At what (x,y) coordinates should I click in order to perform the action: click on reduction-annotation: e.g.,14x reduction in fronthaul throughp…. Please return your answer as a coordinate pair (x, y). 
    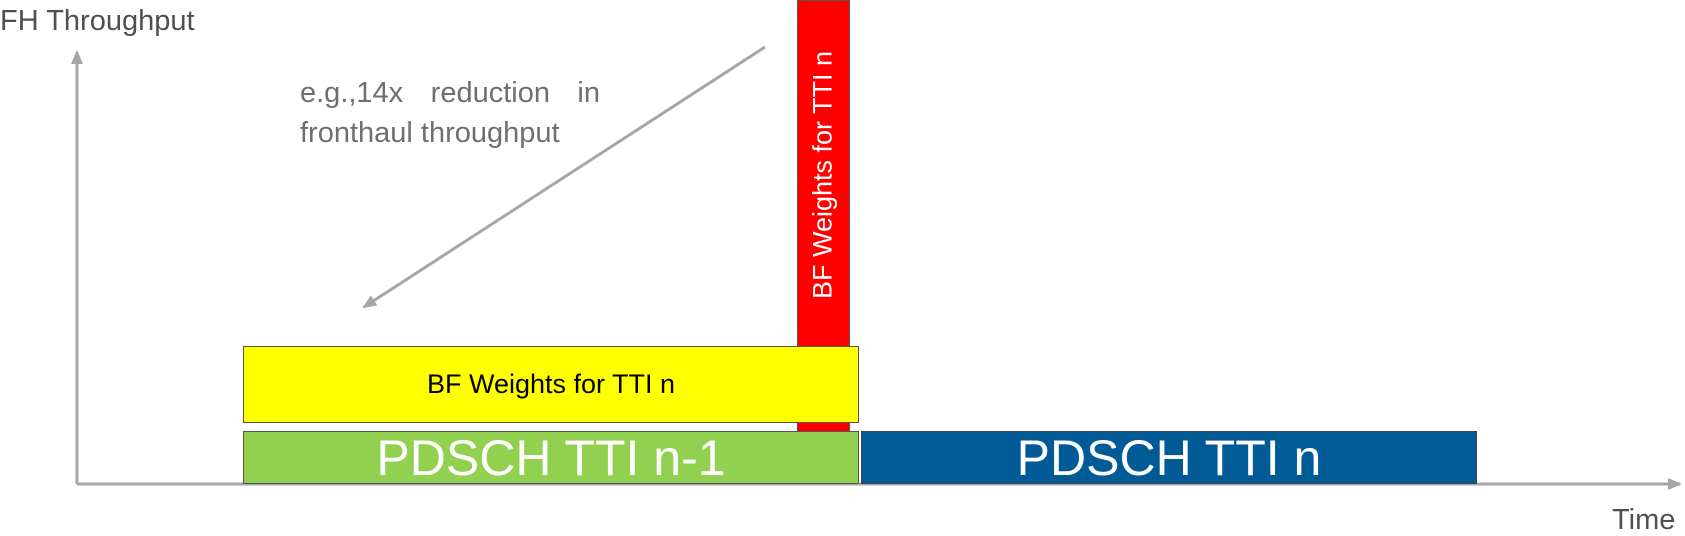
    Looking at the image, I should click on (450, 113).